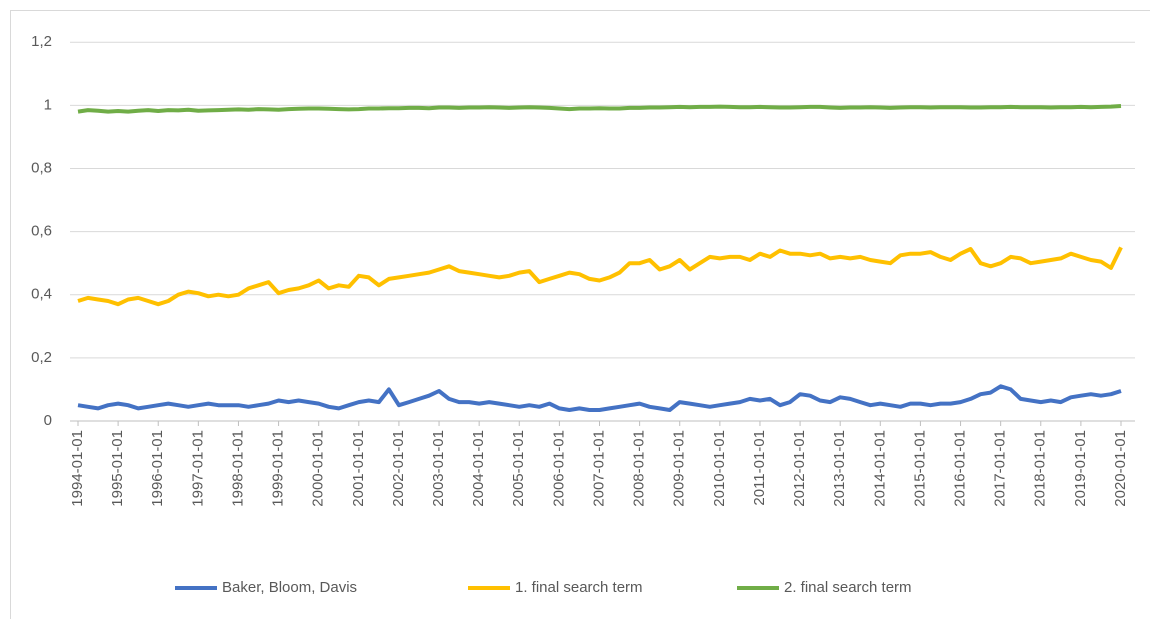 The width and height of the screenshot is (1150, 619). What do you see at coordinates (879, 468) in the screenshot?
I see `x-tick-label: 2014-01-01` at bounding box center [879, 468].